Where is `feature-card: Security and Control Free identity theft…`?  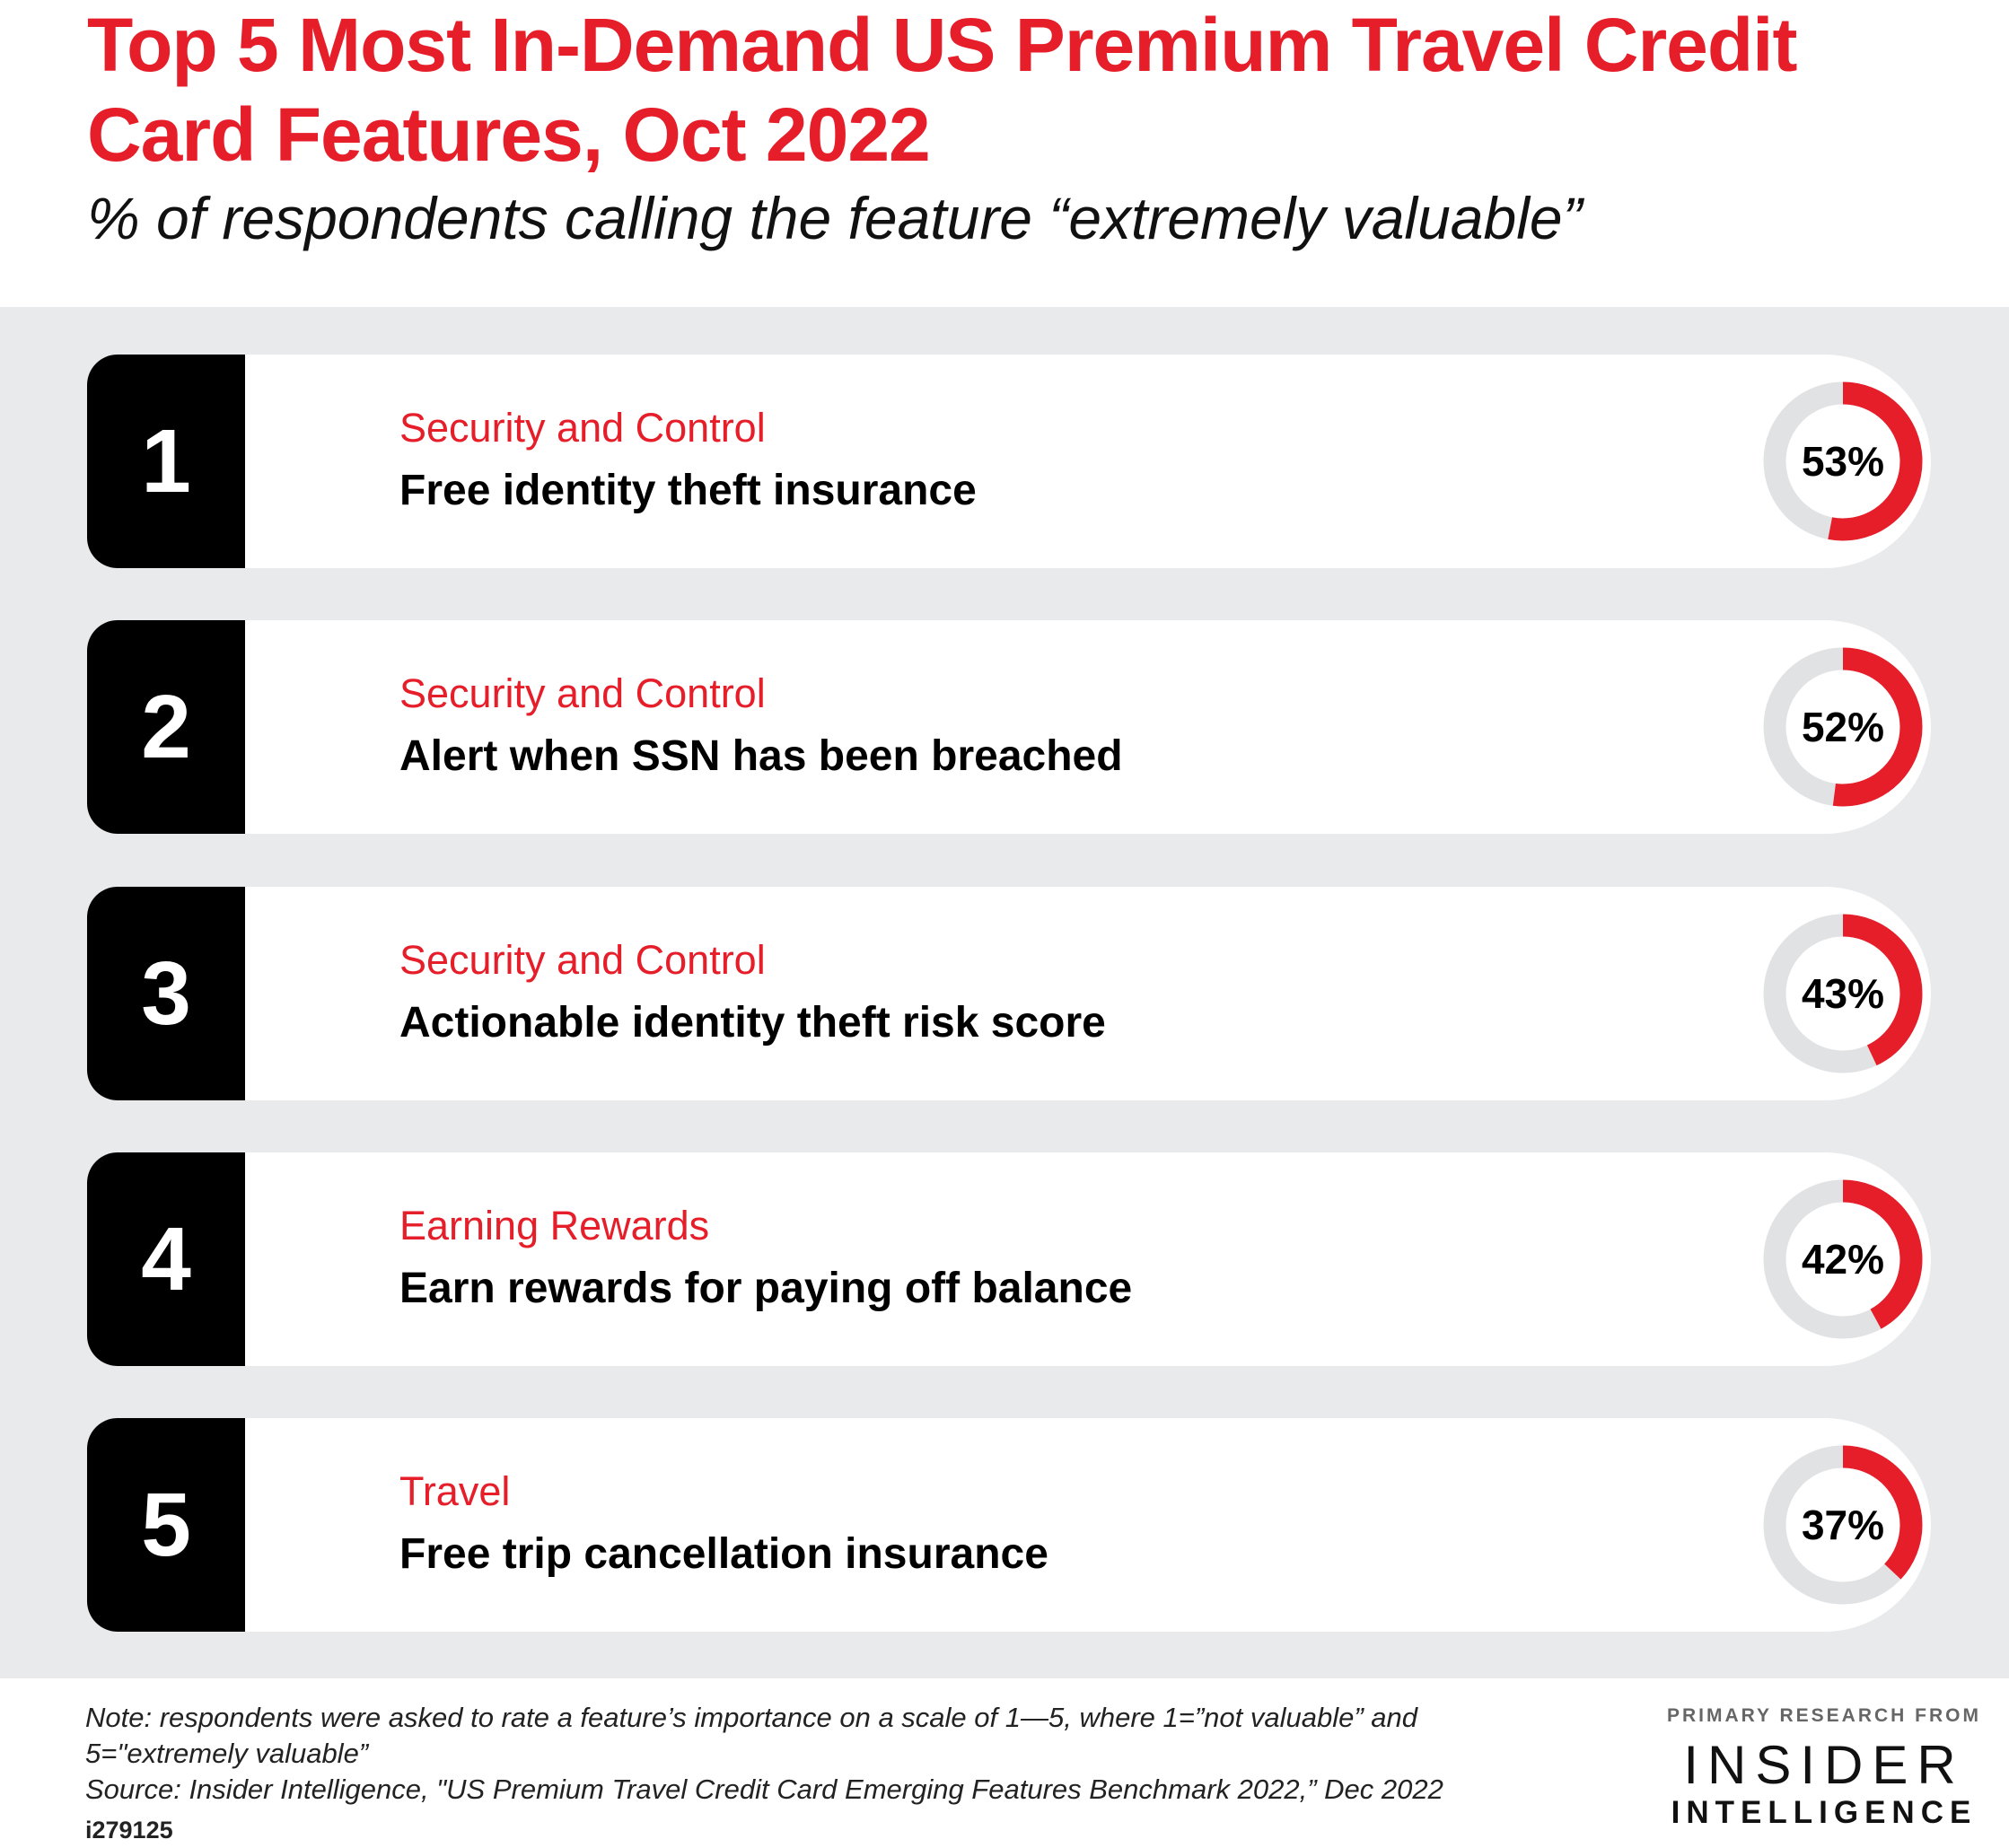
feature-card: Security and Control Free identity theft… is located at coordinates (1088, 461).